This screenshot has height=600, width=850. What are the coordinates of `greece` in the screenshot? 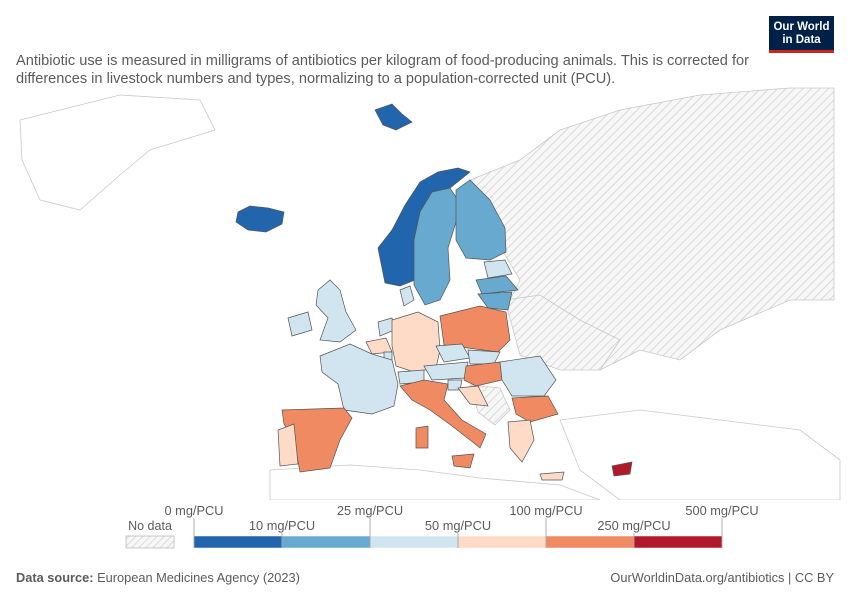 It's located at (521, 441).